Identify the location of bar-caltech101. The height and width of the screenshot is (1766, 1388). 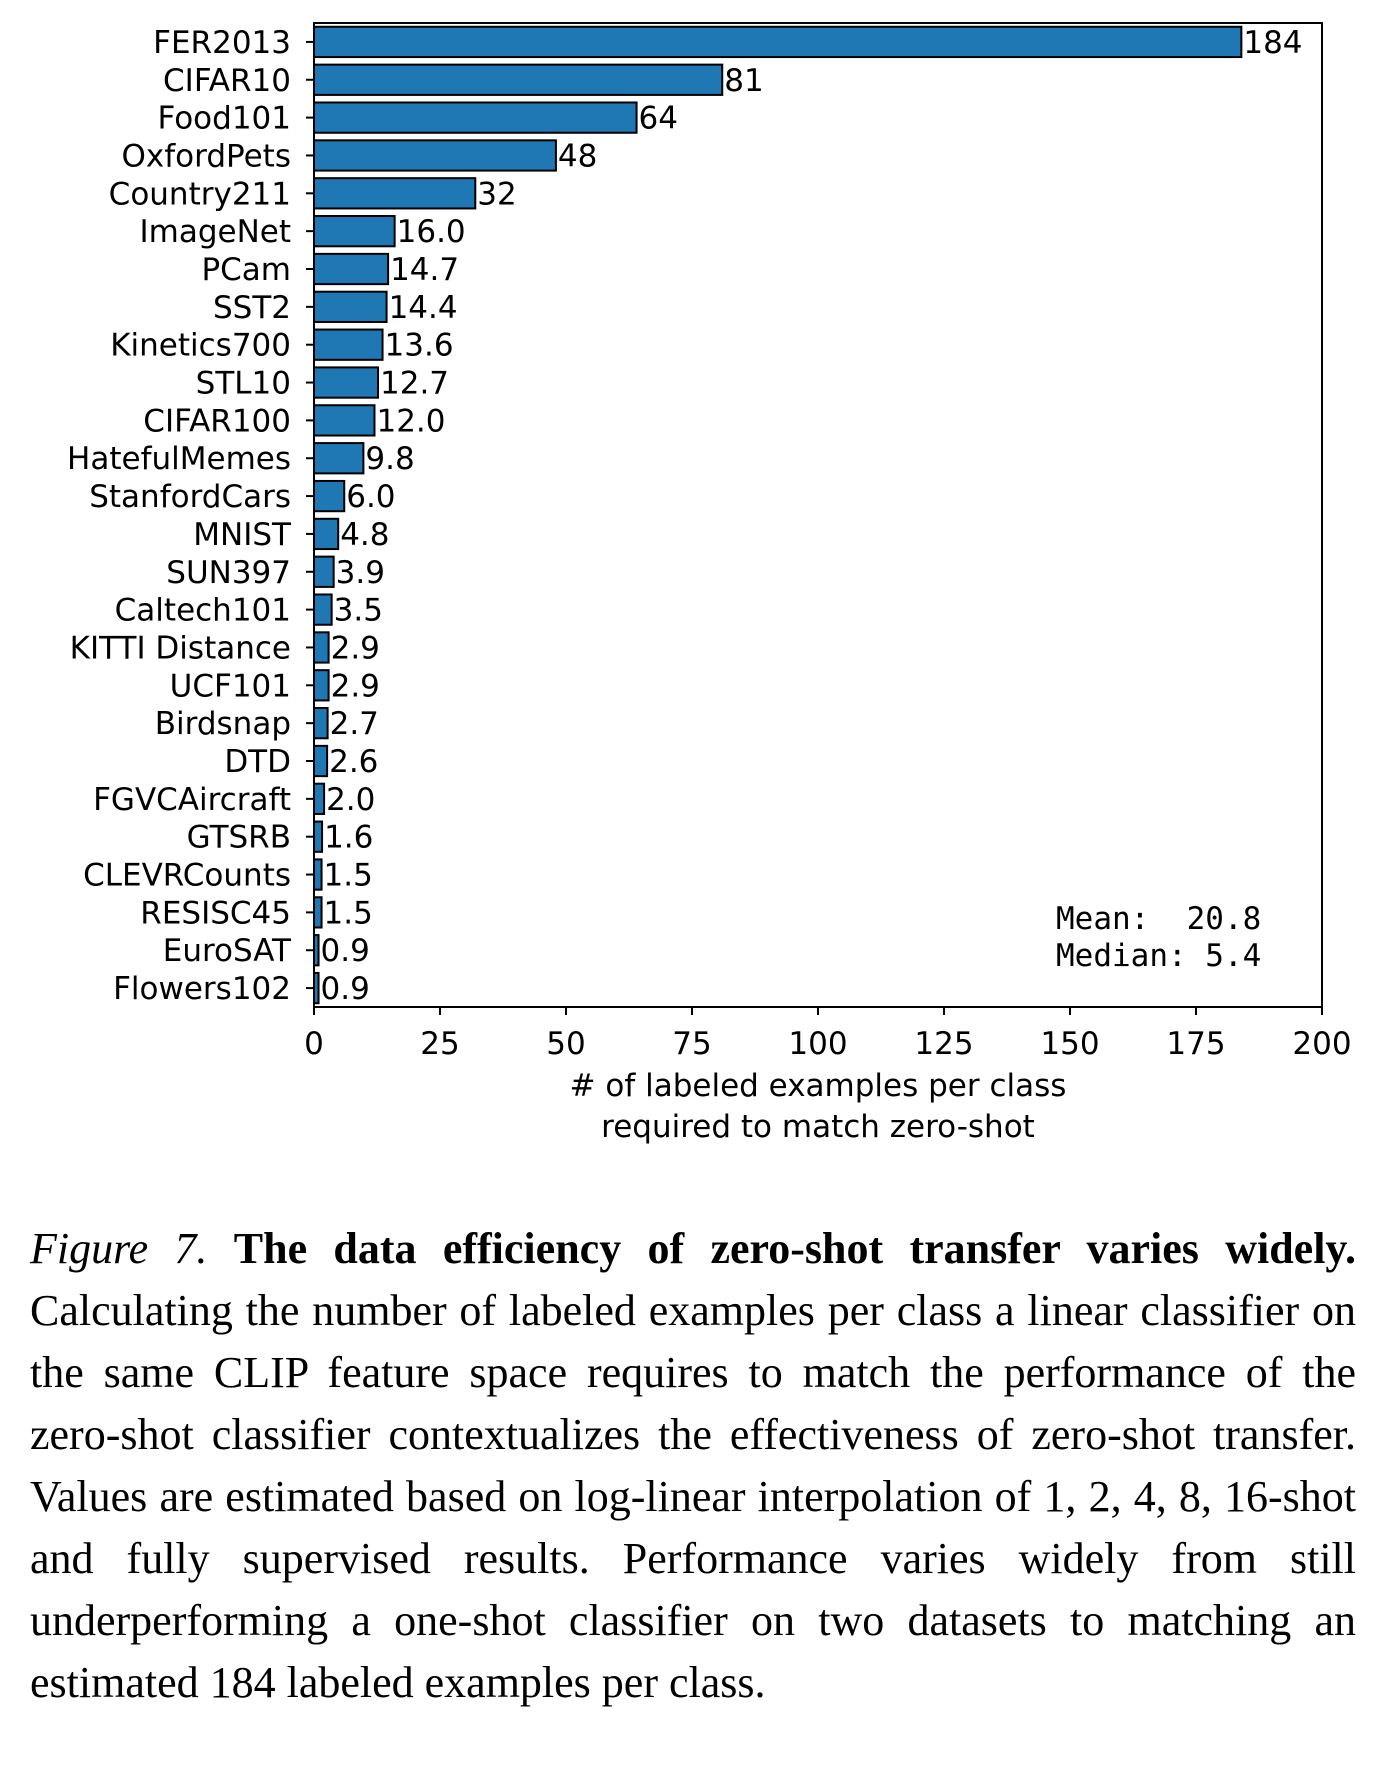
(323, 609).